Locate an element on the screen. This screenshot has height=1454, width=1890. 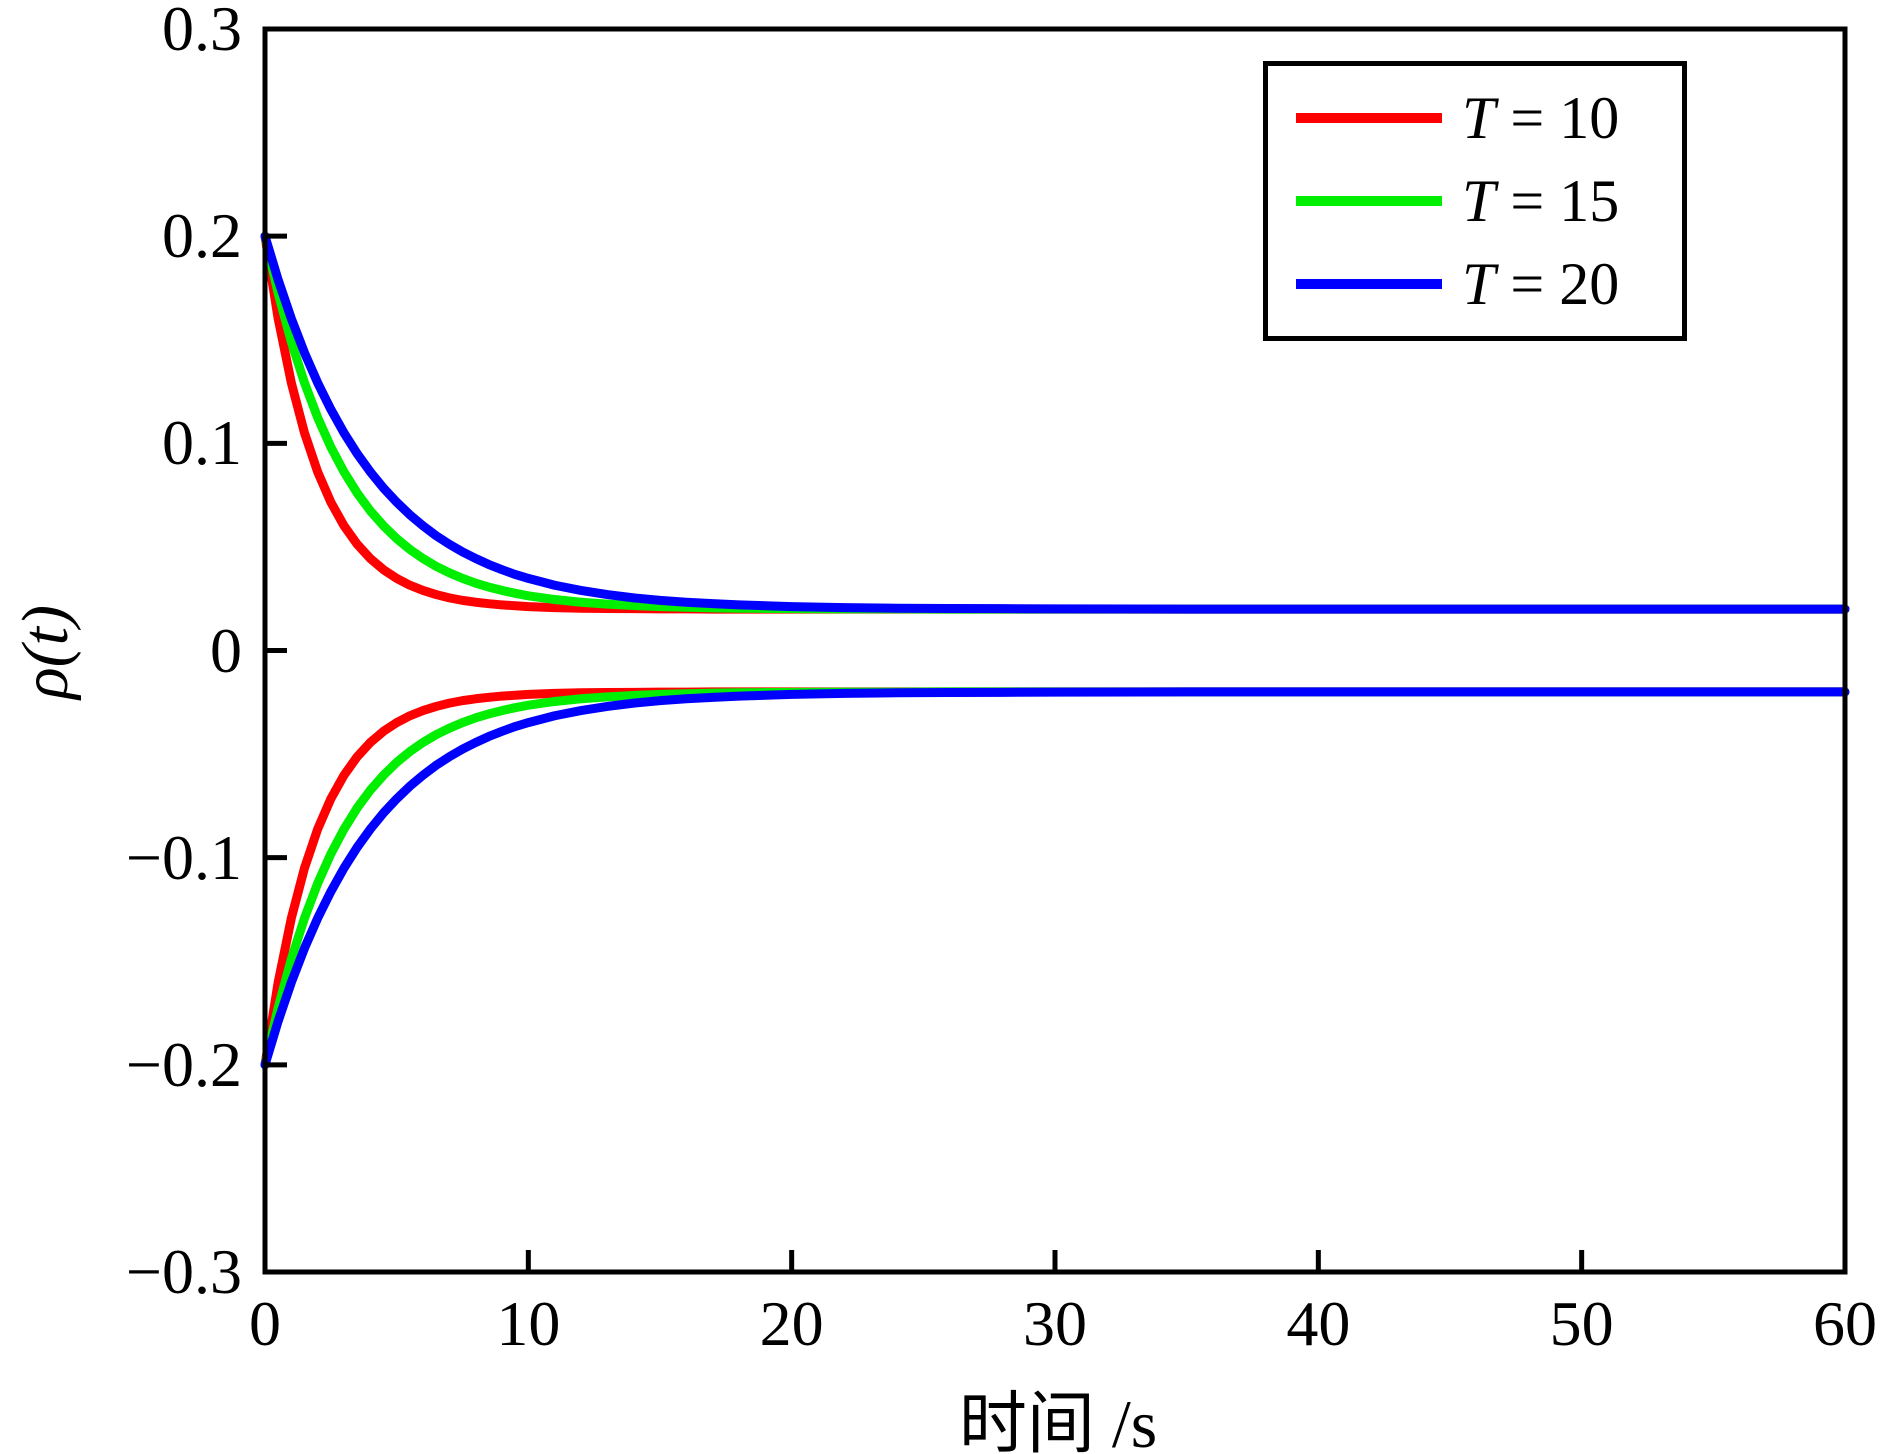
x-tick-label: 60 is located at coordinates (1845, 1323).